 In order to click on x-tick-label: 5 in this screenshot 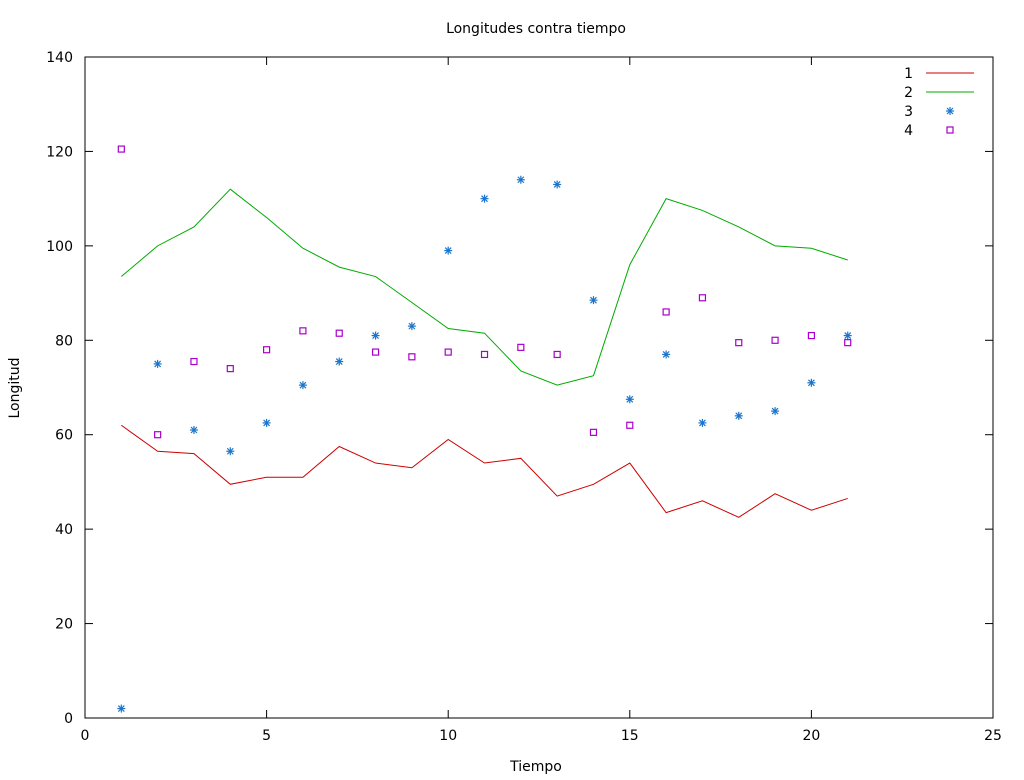, I will do `click(266, 736)`.